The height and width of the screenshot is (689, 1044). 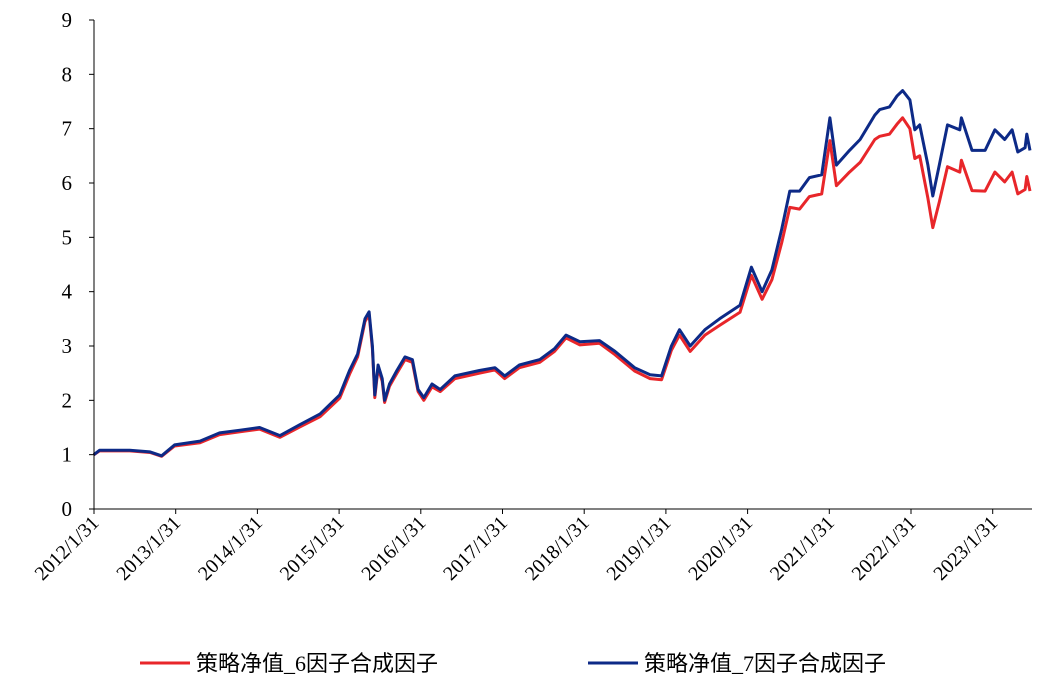 What do you see at coordinates (67, 346) in the screenshot?
I see `y-tick-label: 3` at bounding box center [67, 346].